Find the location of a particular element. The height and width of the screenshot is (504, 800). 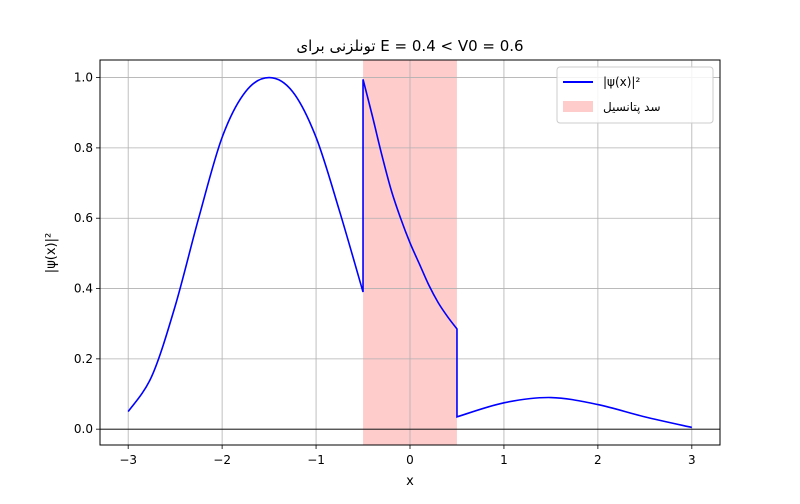

legend-box is located at coordinates (635, 95).